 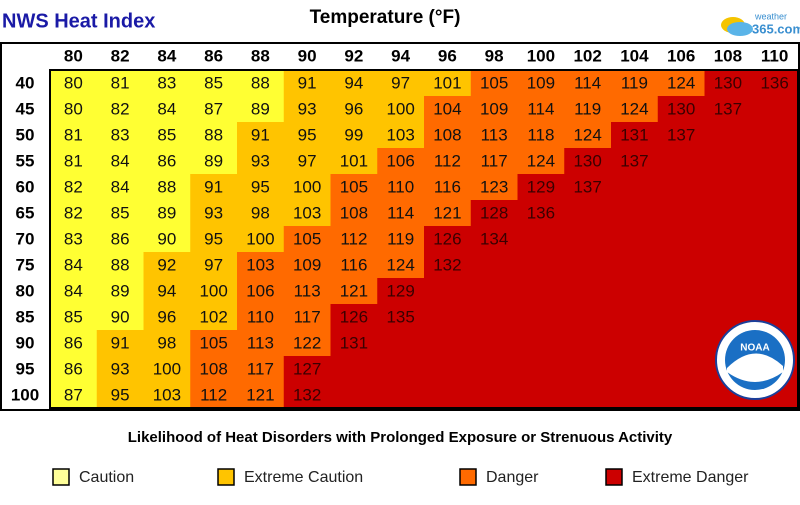 I want to click on cell-value: 80, so click(x=73, y=82).